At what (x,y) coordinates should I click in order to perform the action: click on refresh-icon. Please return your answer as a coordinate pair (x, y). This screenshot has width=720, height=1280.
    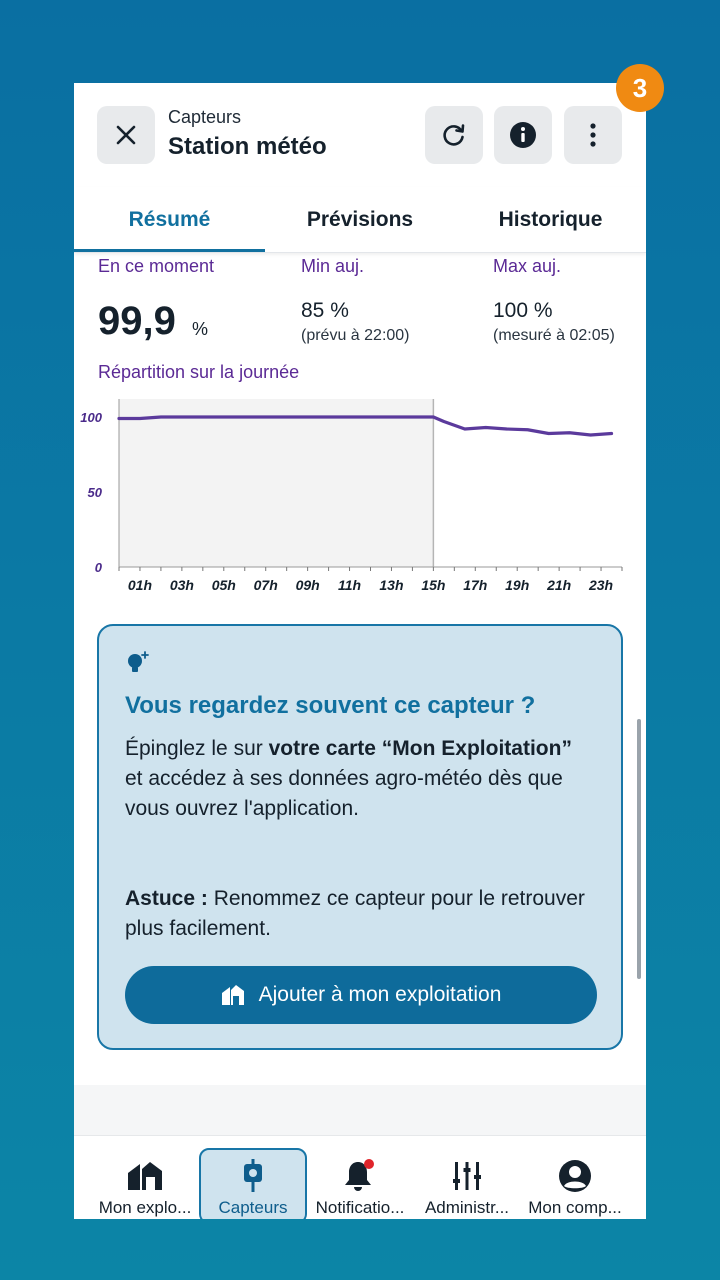
    Looking at the image, I should click on (454, 135).